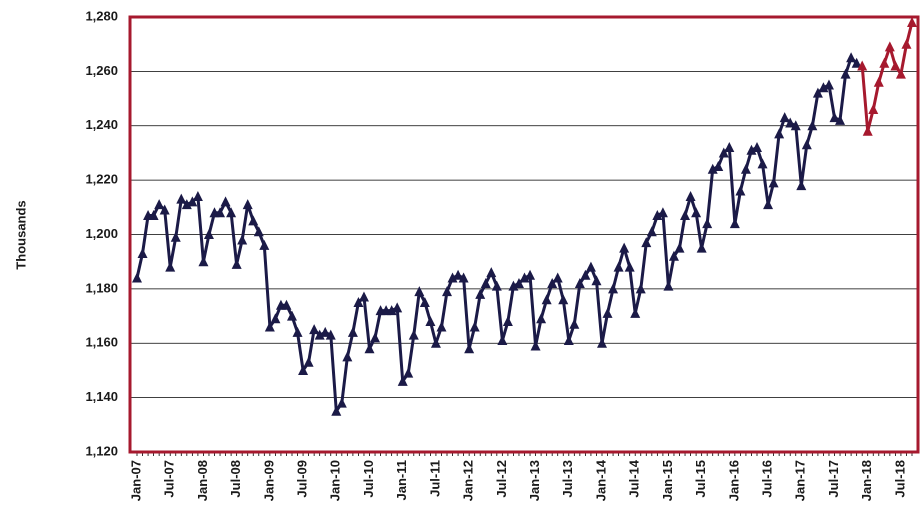  Describe the element at coordinates (101, 15) in the screenshot. I see `y-tick-label: 1,280` at that location.